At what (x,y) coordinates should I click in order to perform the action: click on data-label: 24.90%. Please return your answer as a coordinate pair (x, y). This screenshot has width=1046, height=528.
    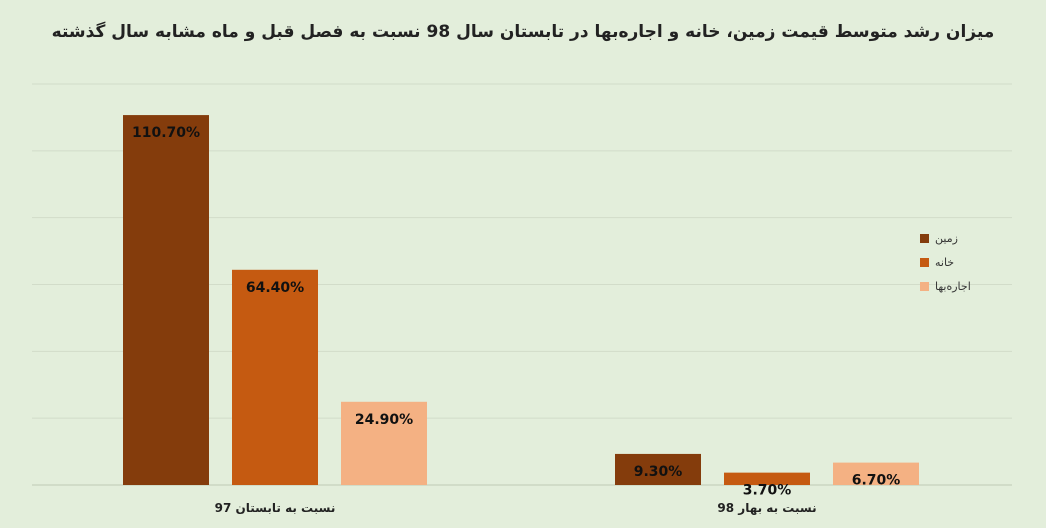
    Looking at the image, I should click on (384, 420).